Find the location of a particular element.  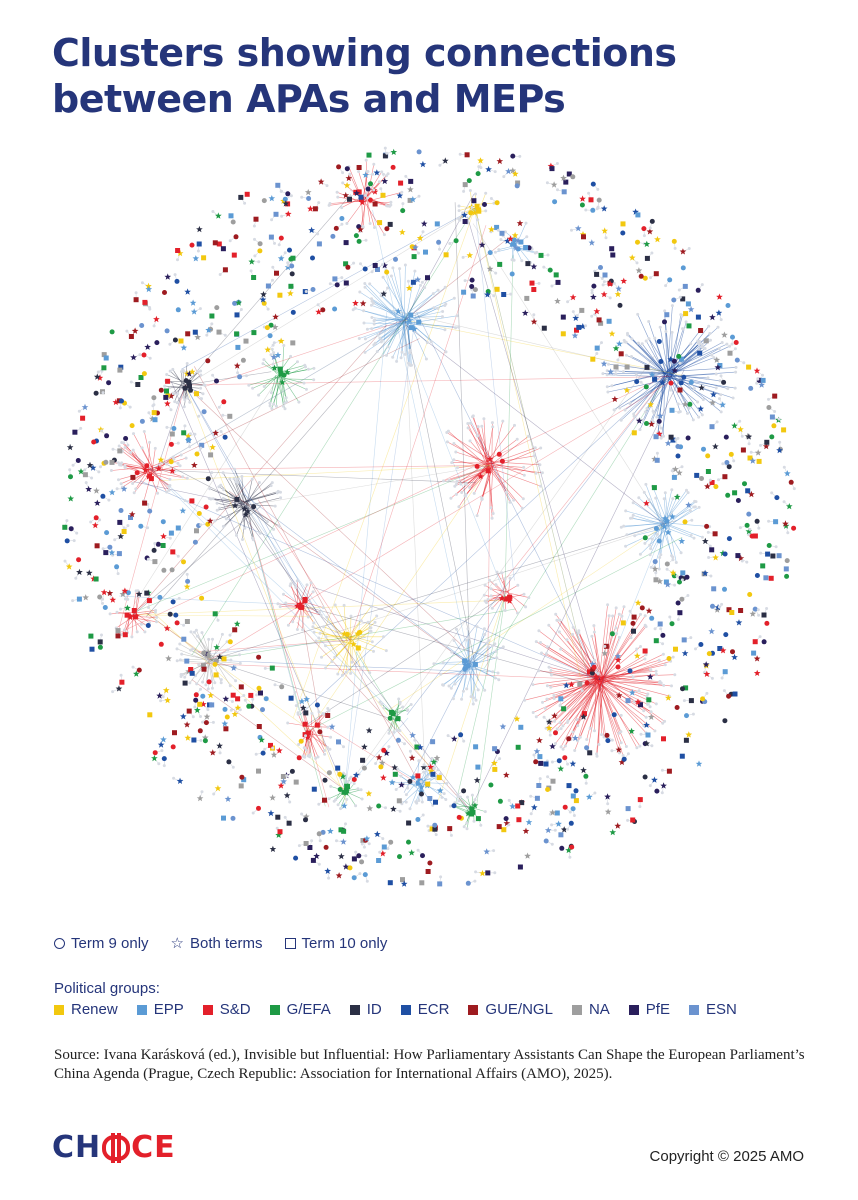

group-label: G/EFA is located at coordinates (308, 1009).